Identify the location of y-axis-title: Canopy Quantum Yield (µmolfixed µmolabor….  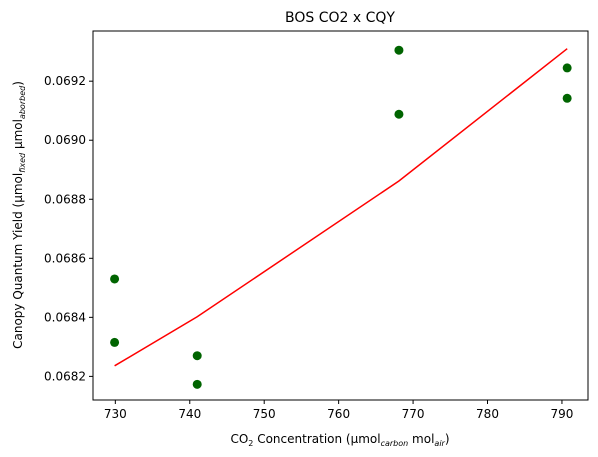
(19, 215).